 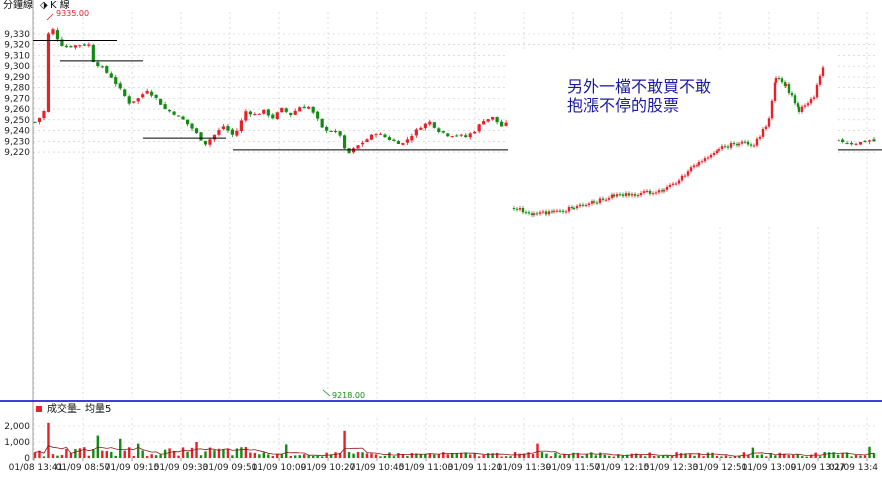 What do you see at coordinates (17, 132) in the screenshot?
I see `price-tick-label: 9,240` at bounding box center [17, 132].